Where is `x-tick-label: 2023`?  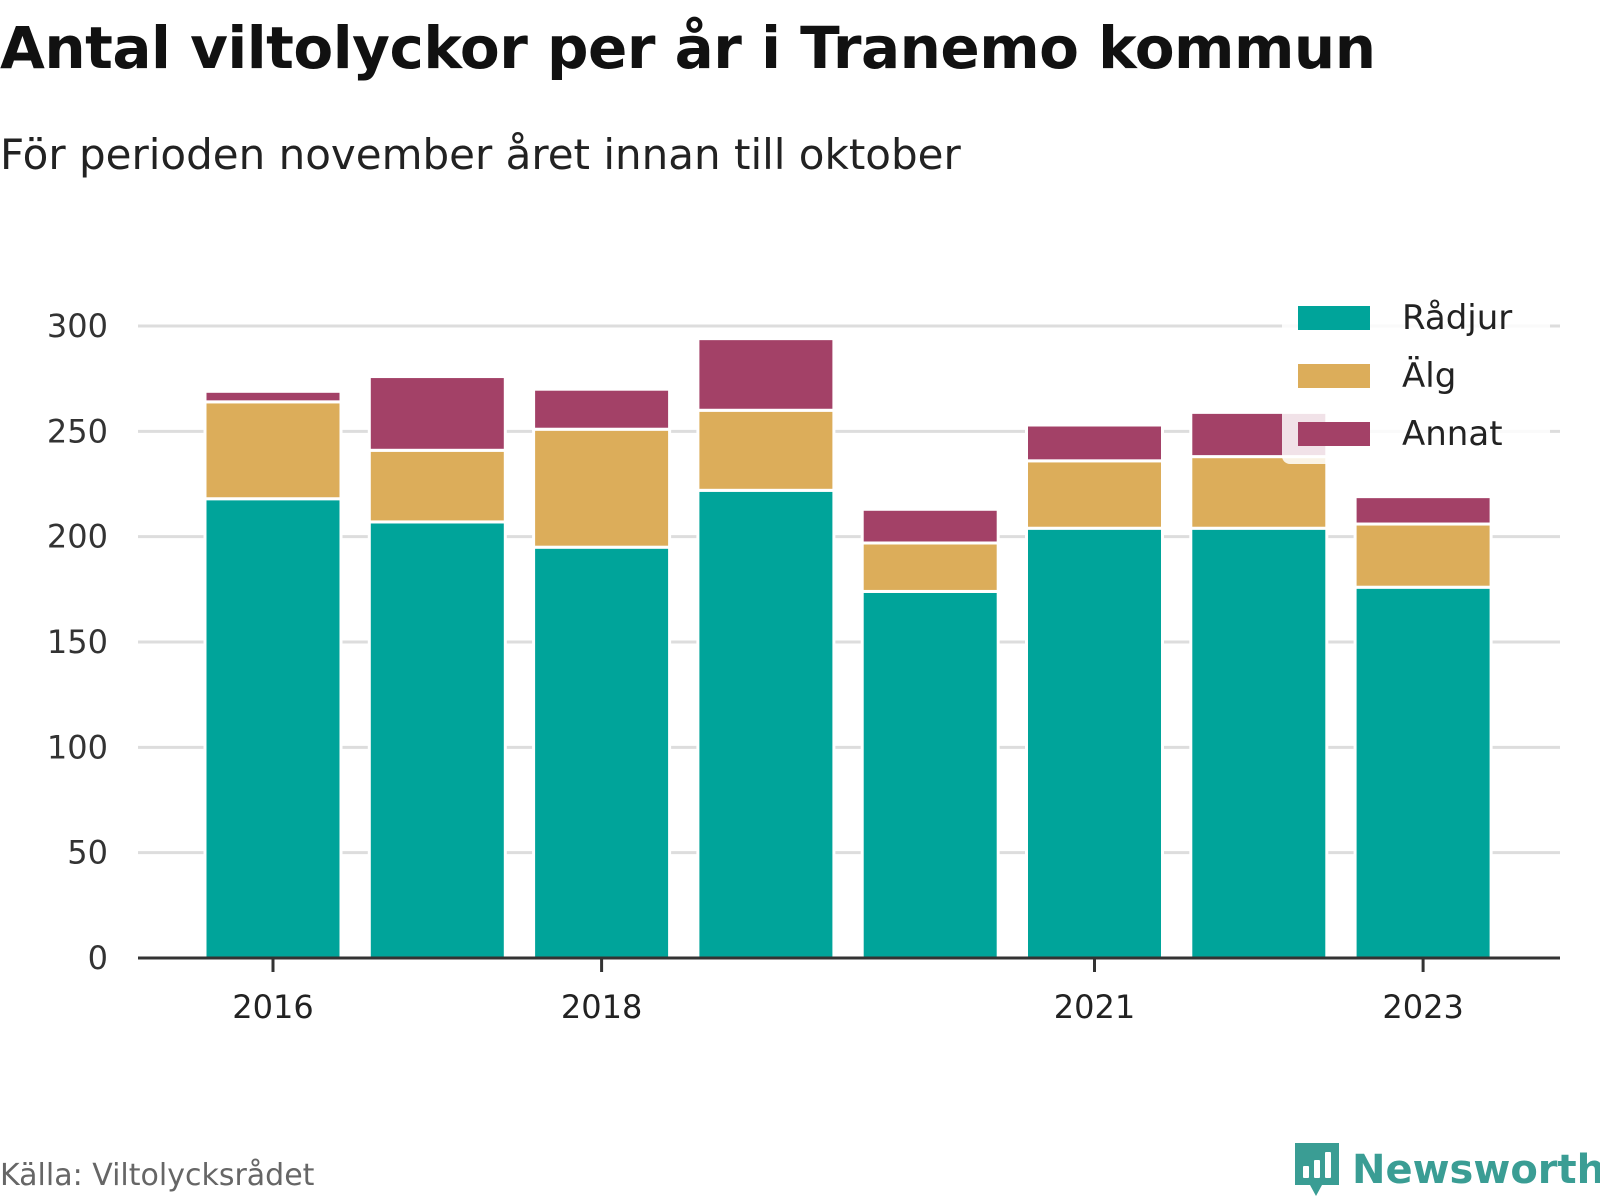 x-tick-label: 2023 is located at coordinates (1422, 1007).